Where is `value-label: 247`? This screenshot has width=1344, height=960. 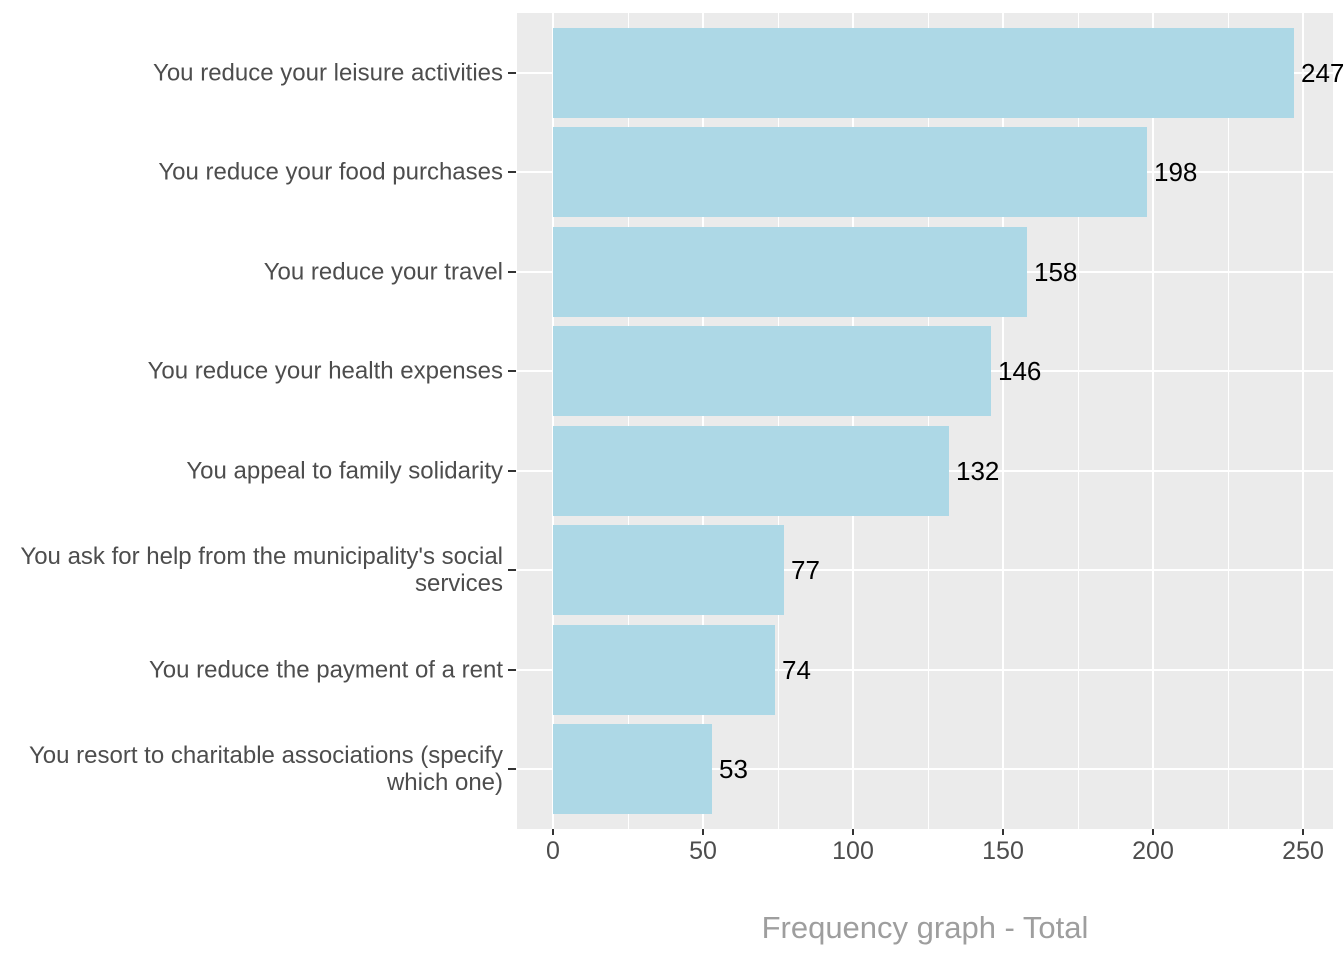 value-label: 247 is located at coordinates (1322, 72).